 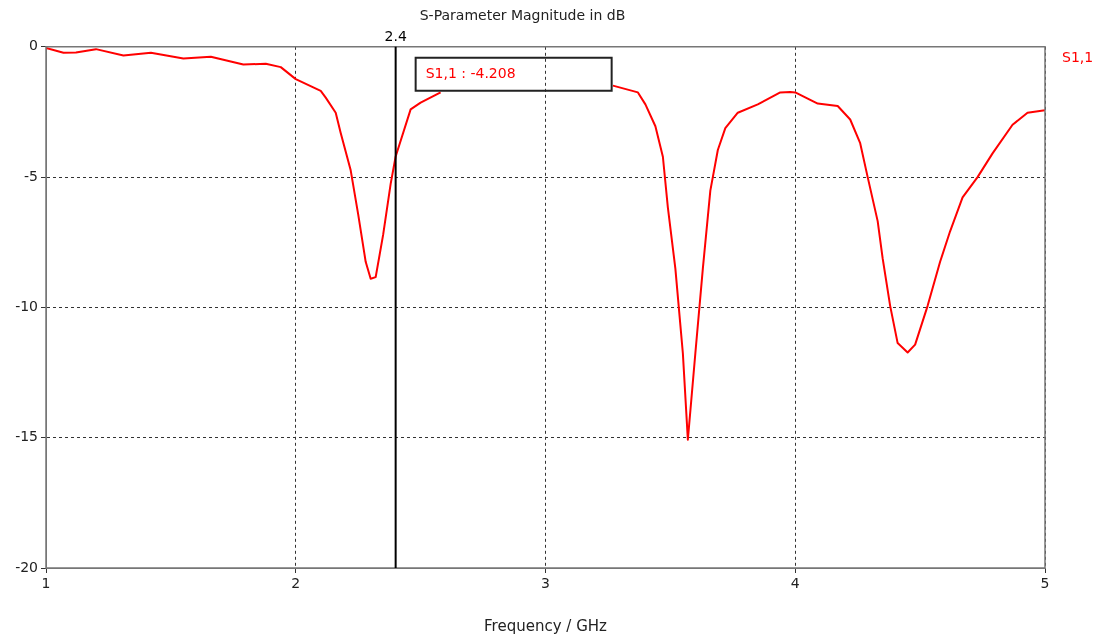 What do you see at coordinates (395, 36) in the screenshot?
I see `ref-line-label: 2.4` at bounding box center [395, 36].